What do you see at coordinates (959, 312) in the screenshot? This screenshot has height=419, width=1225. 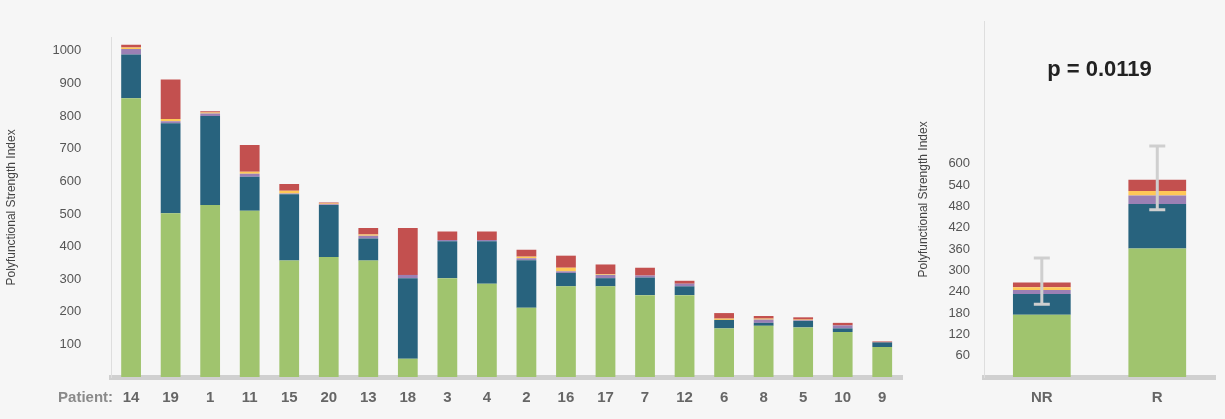 I see `y-tick-label: 180` at bounding box center [959, 312].